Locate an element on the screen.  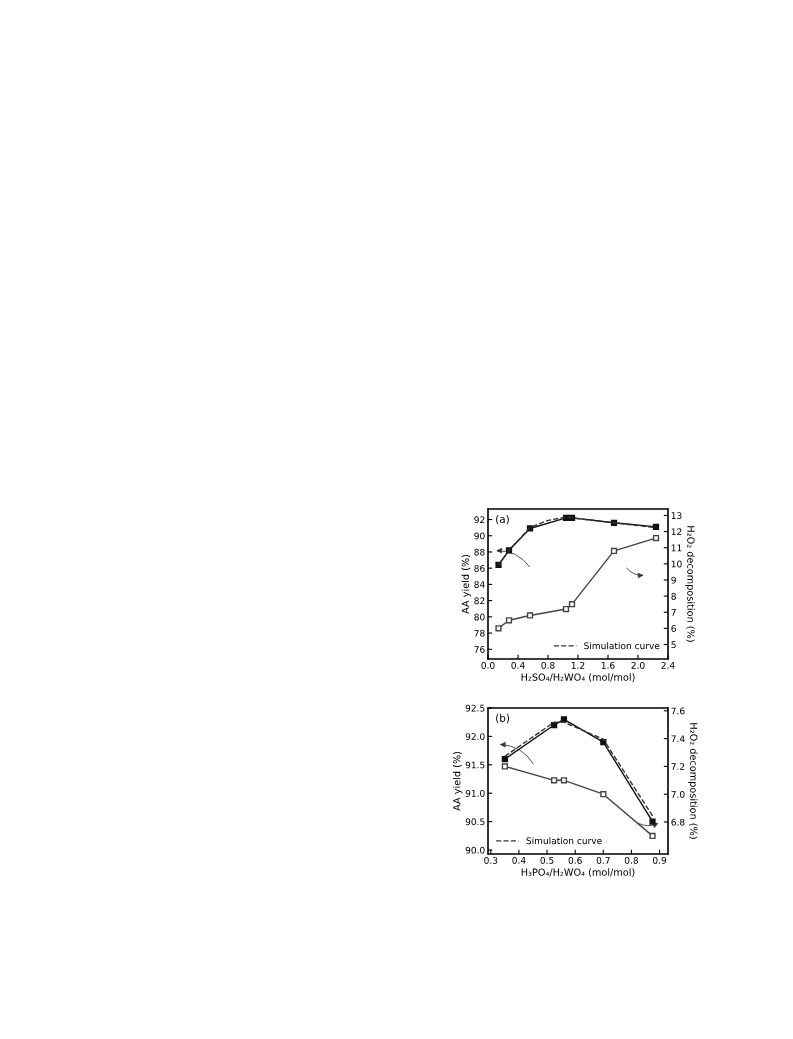
y2-tick-label: 10 is located at coordinates (676, 564).